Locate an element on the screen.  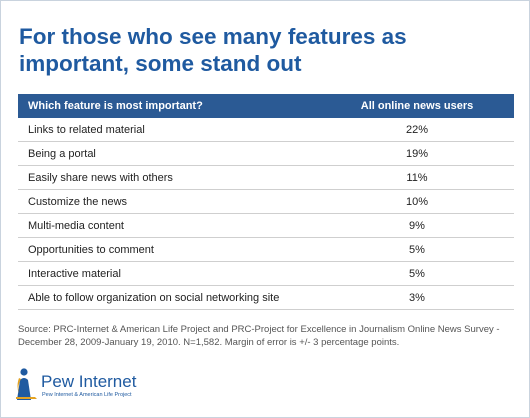
table-row: Multi-media content 9% is located at coordinates (266, 225).